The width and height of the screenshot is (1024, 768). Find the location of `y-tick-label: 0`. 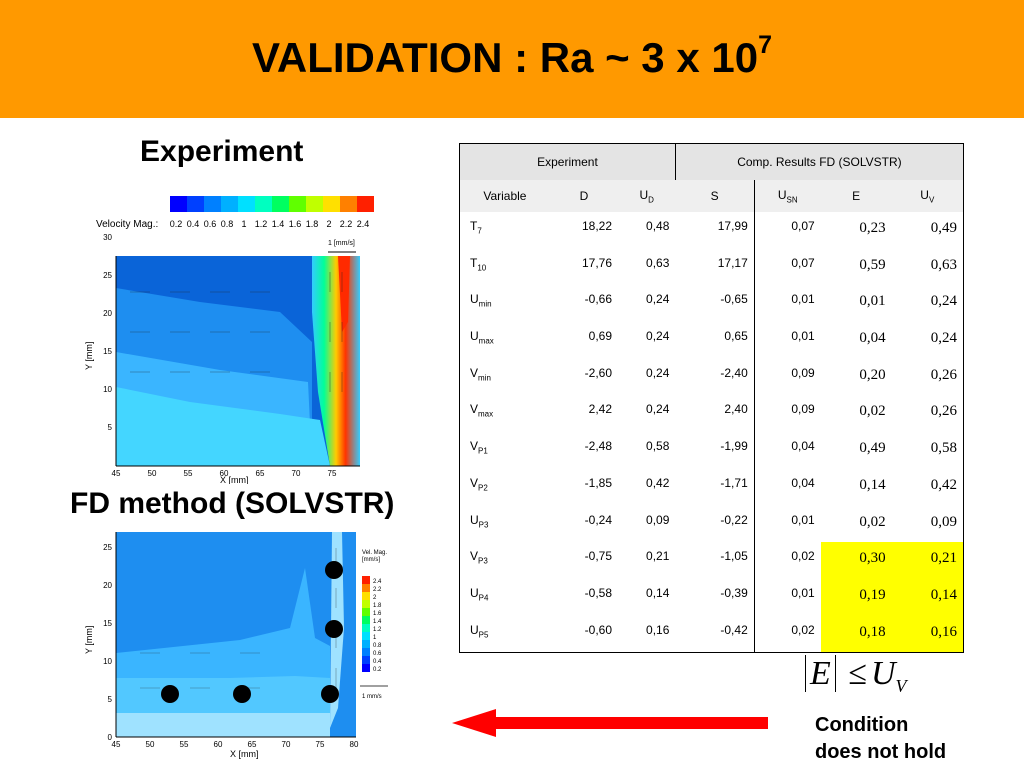

y-tick-label: 0 is located at coordinates (110, 737).